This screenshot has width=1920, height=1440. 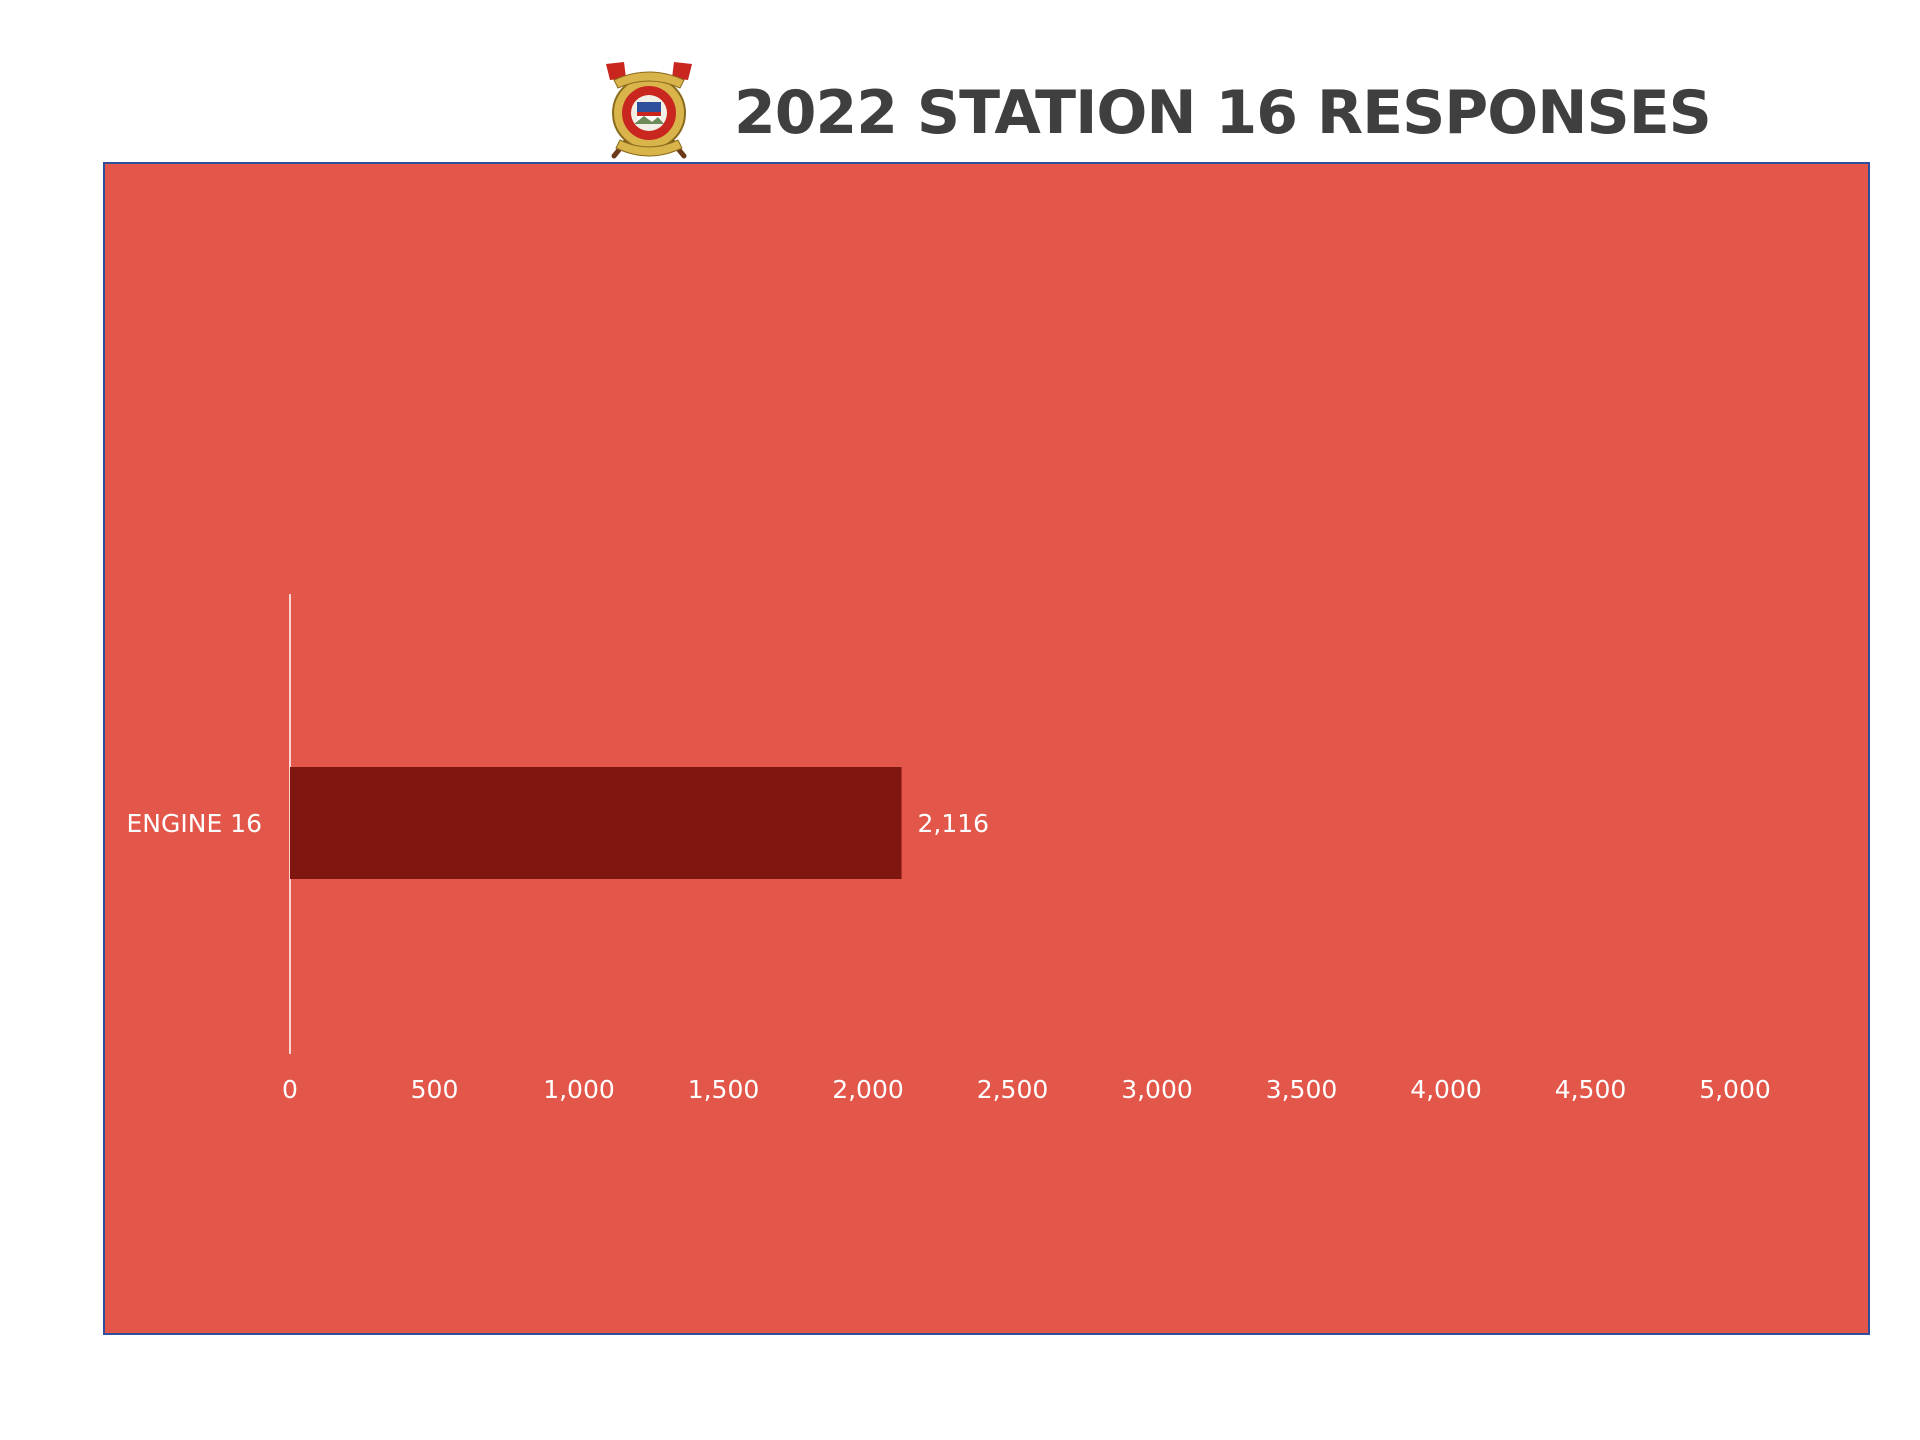 I want to click on x-tick-label: 3,500, so click(x=1302, y=1089).